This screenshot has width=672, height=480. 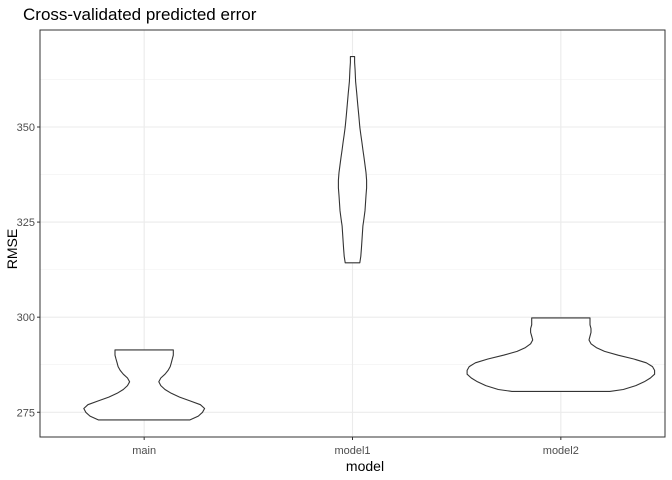 I want to click on x-axis: main model1 model2, so click(x=355, y=447).